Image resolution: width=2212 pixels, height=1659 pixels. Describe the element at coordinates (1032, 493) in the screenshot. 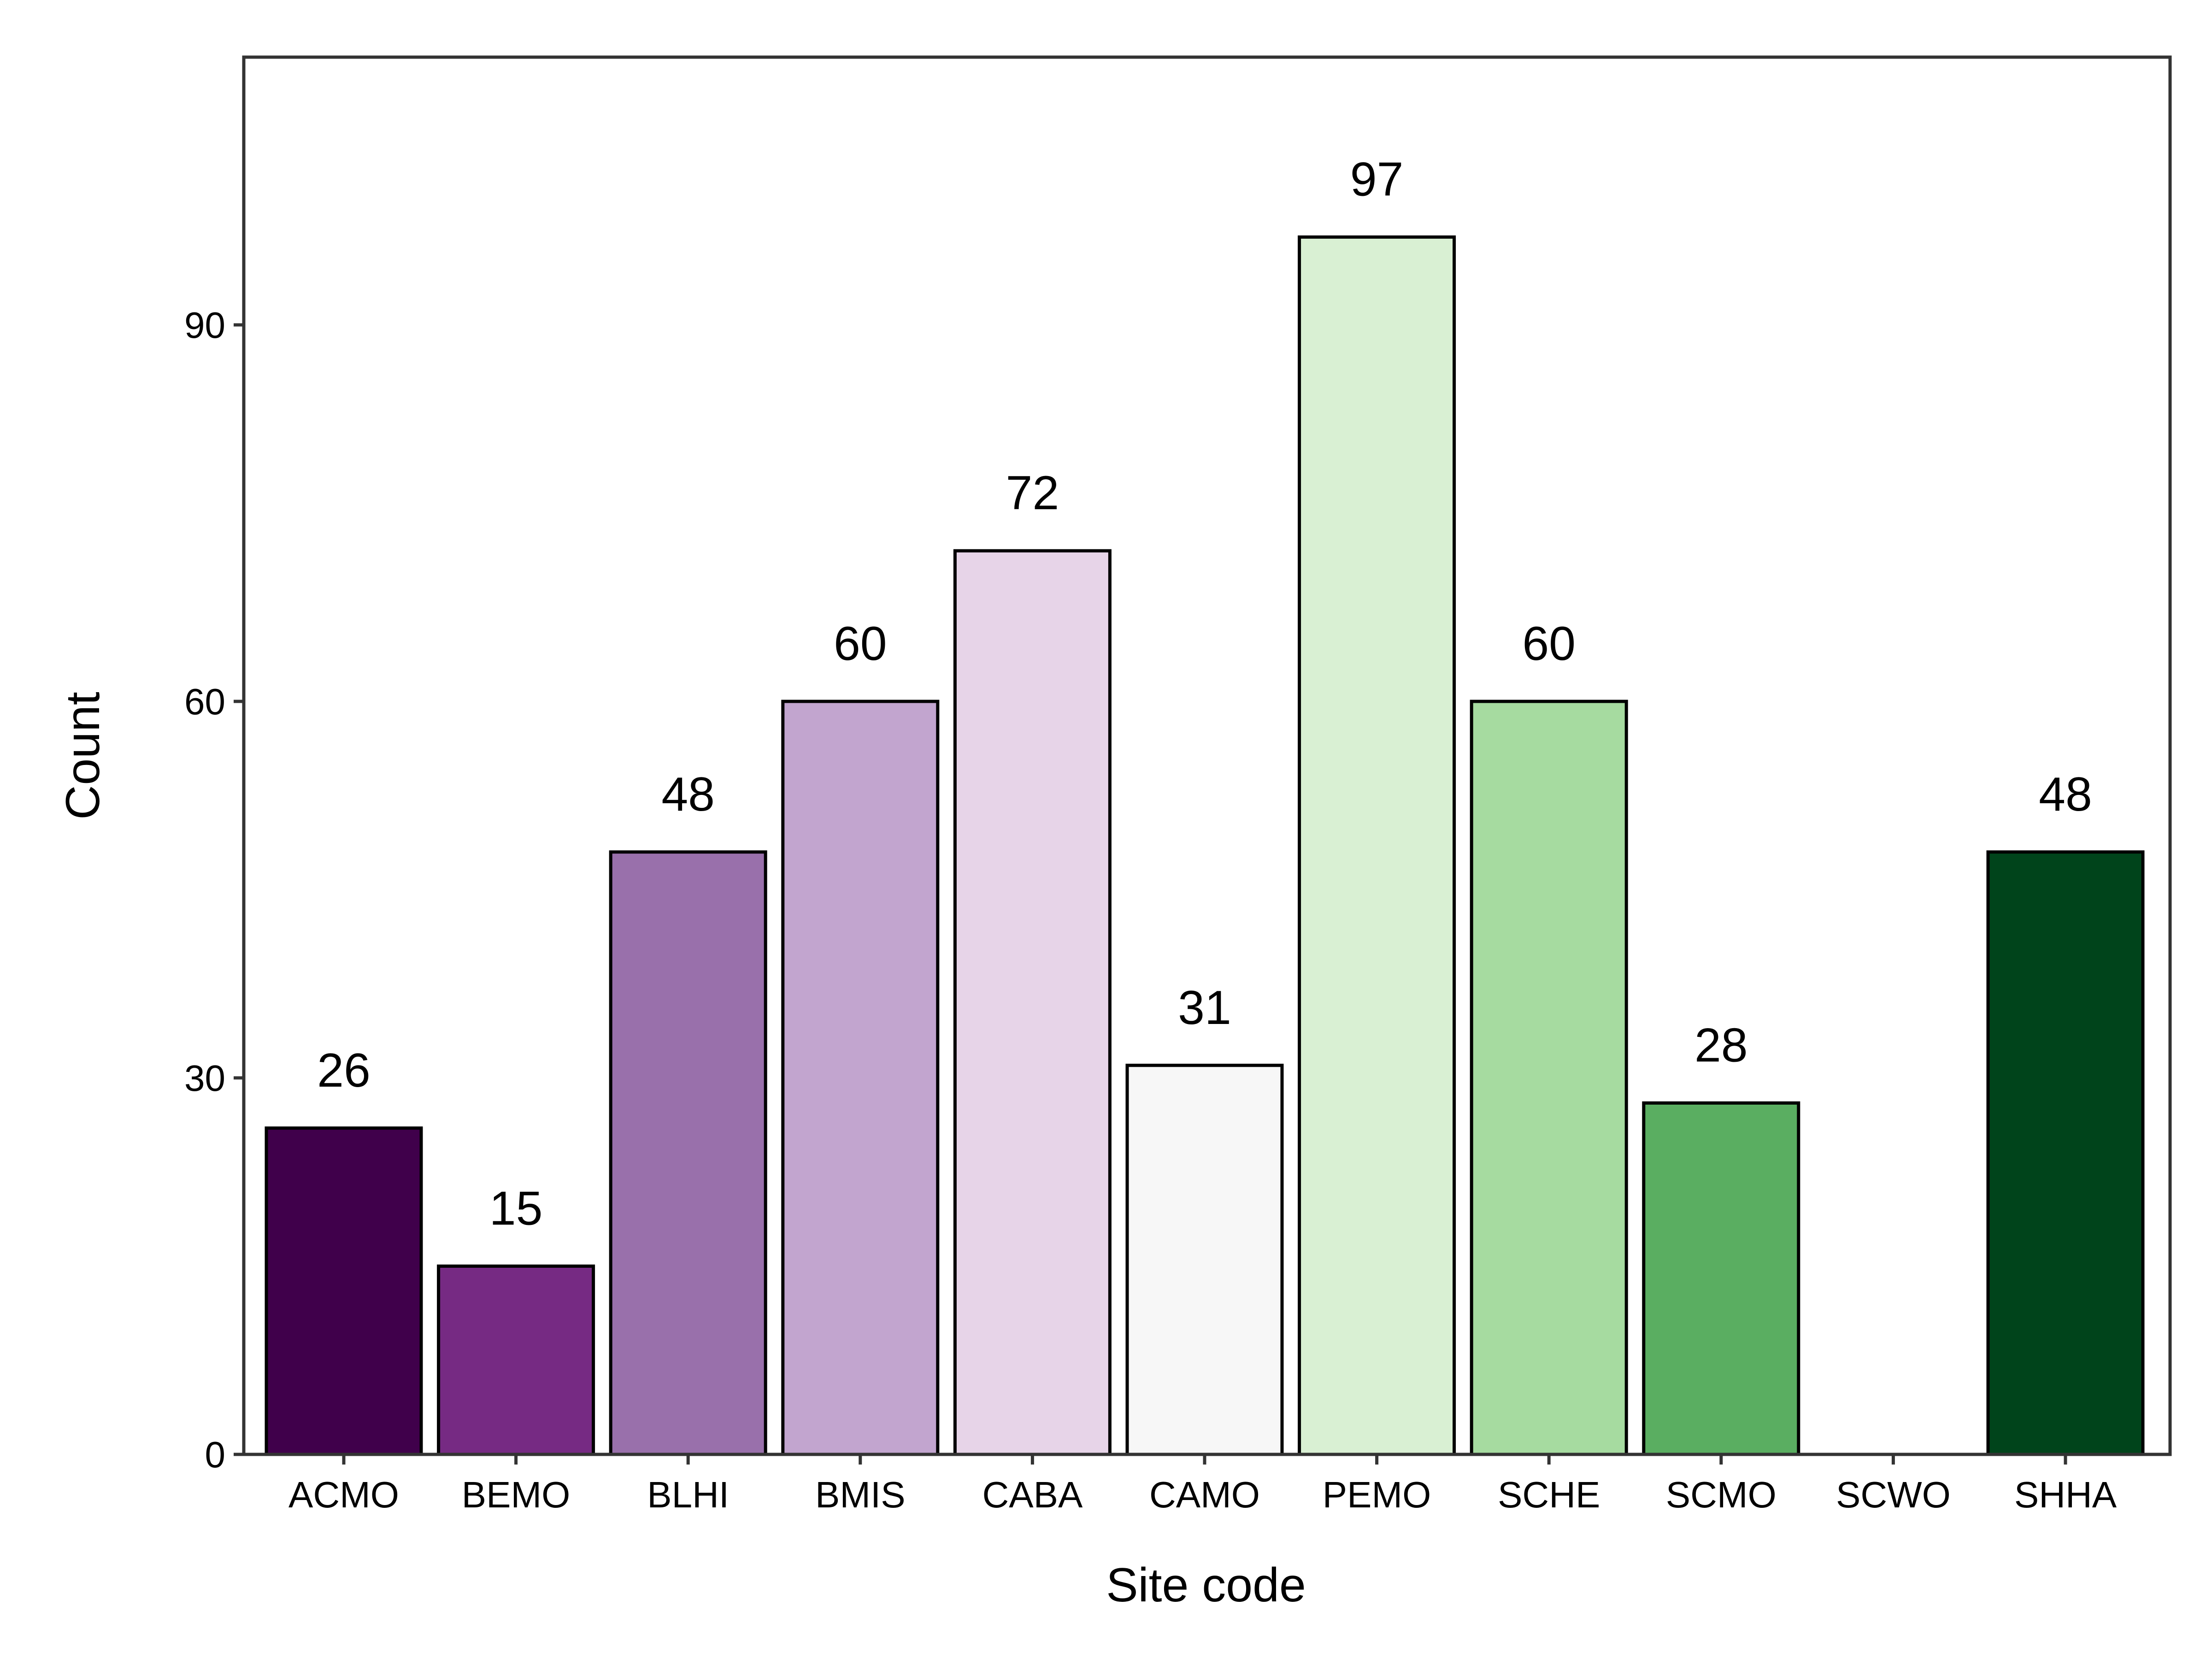

I see `data-label-caba: 72` at that location.